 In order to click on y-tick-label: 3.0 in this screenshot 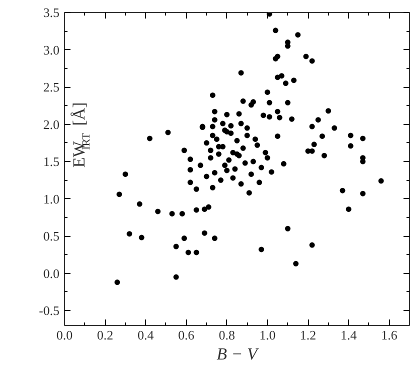, I will do `click(51, 50)`.